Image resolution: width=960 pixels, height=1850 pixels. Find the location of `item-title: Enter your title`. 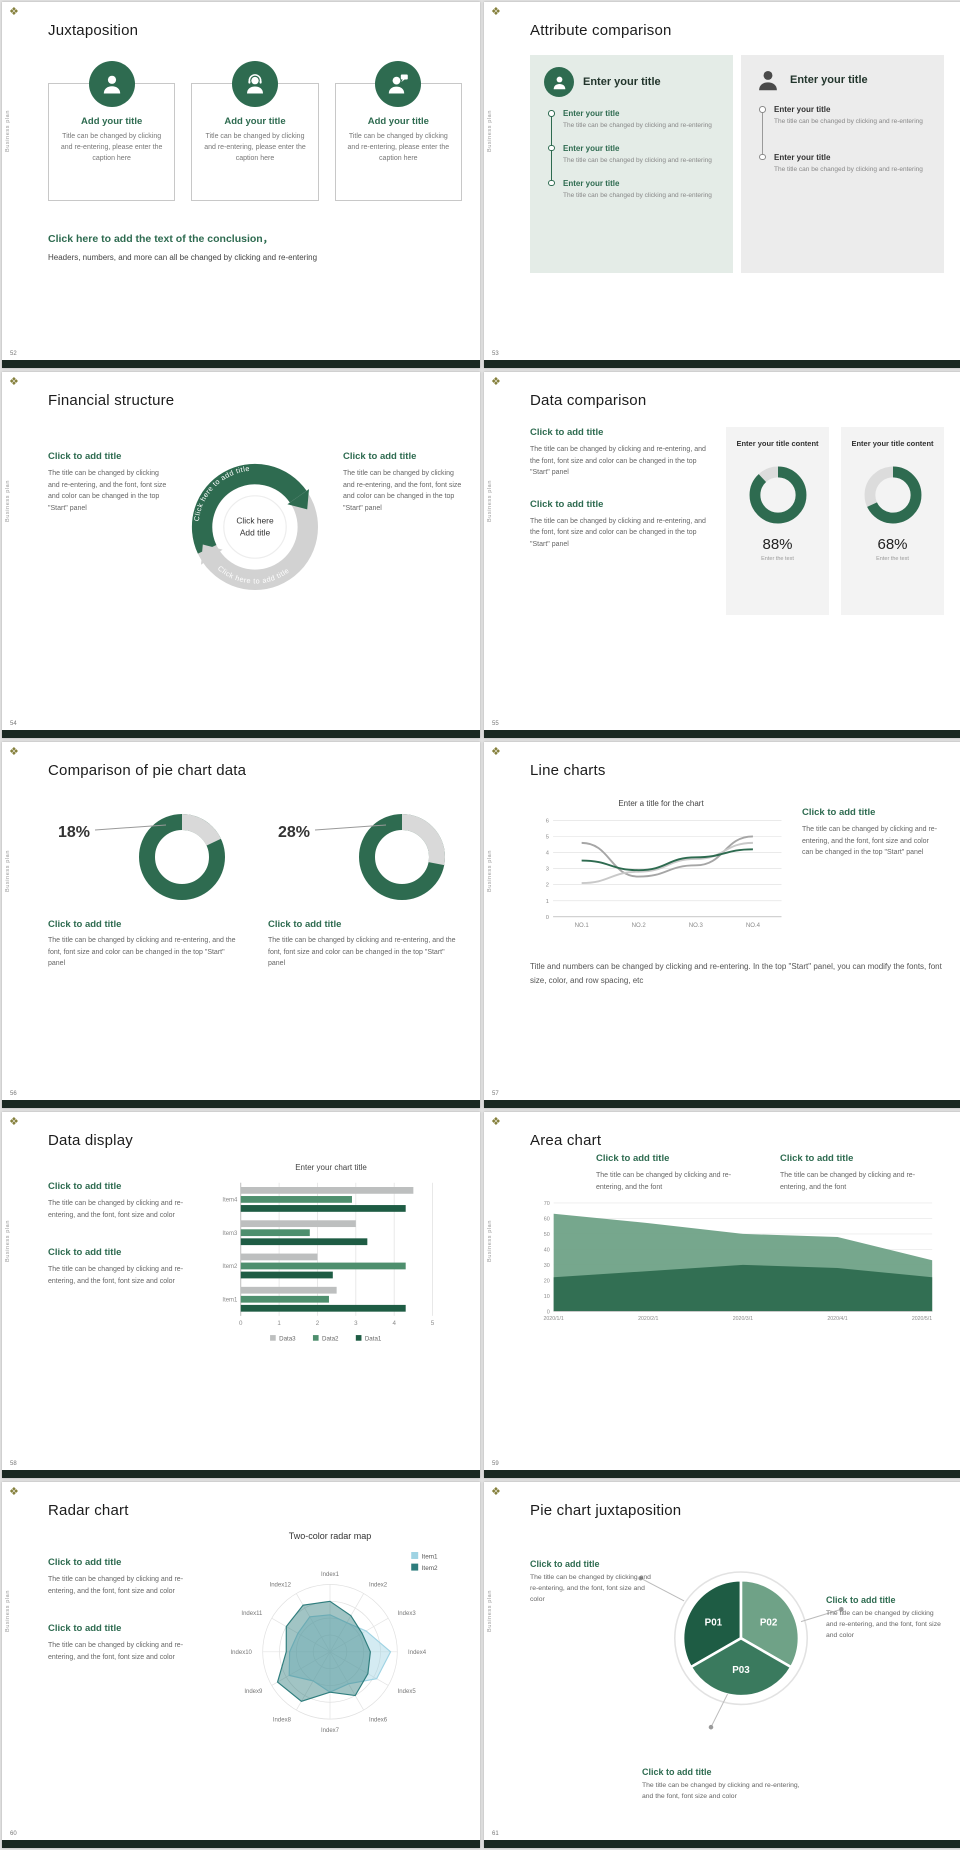

item-title: Enter your title is located at coordinates (591, 148).